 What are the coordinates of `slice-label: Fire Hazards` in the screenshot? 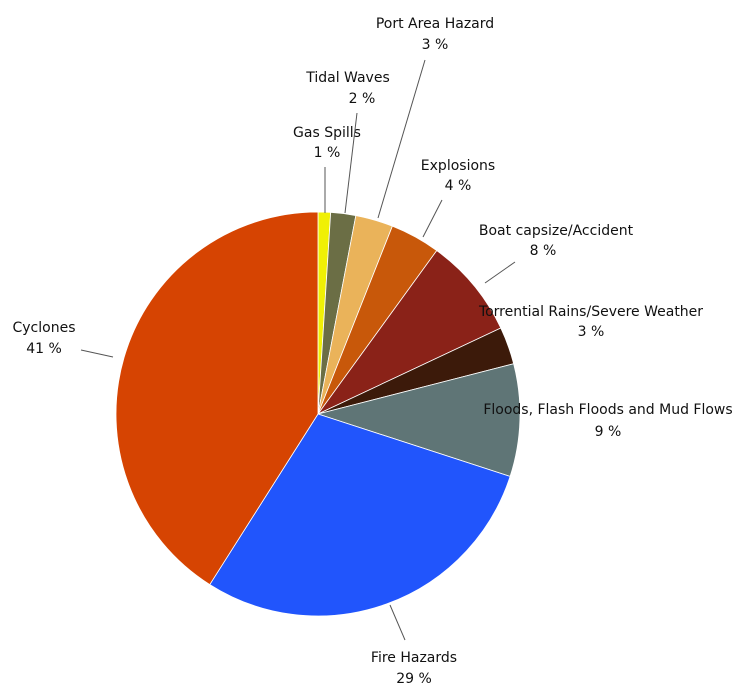 It's located at (414, 658).